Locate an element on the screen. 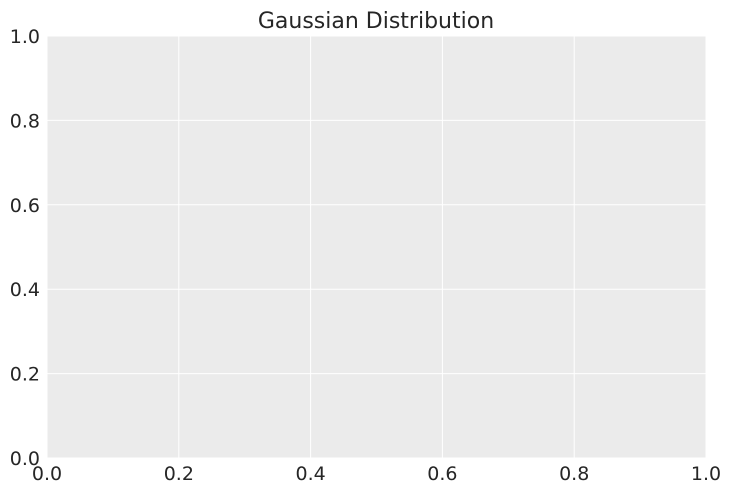 The height and width of the screenshot is (491, 731). x-tick-label: 0.2 is located at coordinates (179, 474).